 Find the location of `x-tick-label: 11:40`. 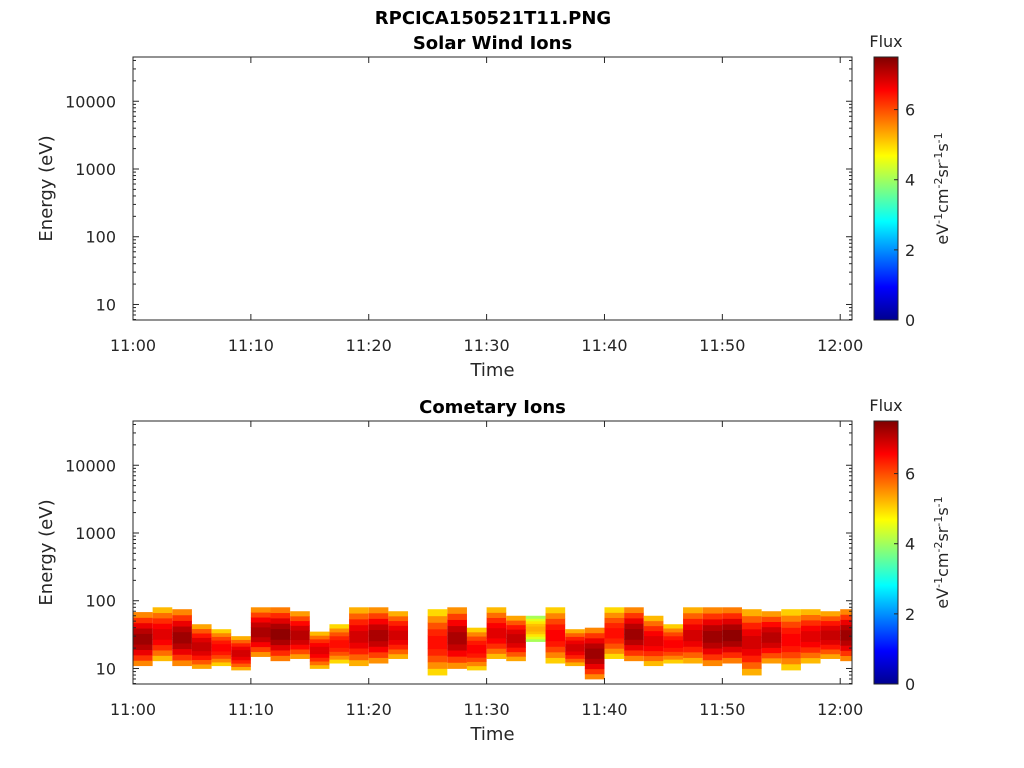

x-tick-label: 11:40 is located at coordinates (604, 709).